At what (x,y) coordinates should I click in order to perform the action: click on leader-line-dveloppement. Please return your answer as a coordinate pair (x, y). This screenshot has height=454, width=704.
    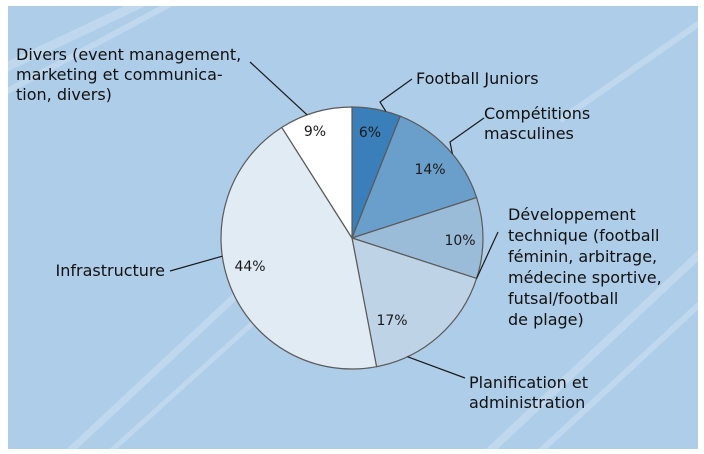
    Looking at the image, I should click on (487, 255).